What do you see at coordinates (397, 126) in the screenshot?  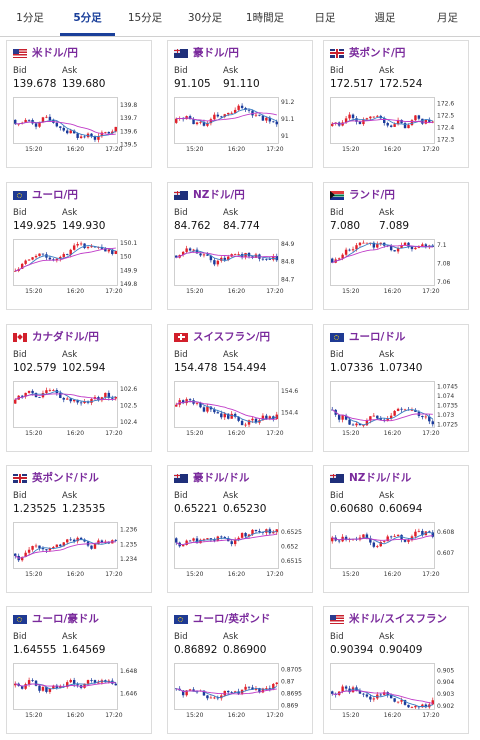 I see `candlestick-chart: 172.6 172.5 172.4 172.3 15:20 16:20 17:20` at bounding box center [397, 126].